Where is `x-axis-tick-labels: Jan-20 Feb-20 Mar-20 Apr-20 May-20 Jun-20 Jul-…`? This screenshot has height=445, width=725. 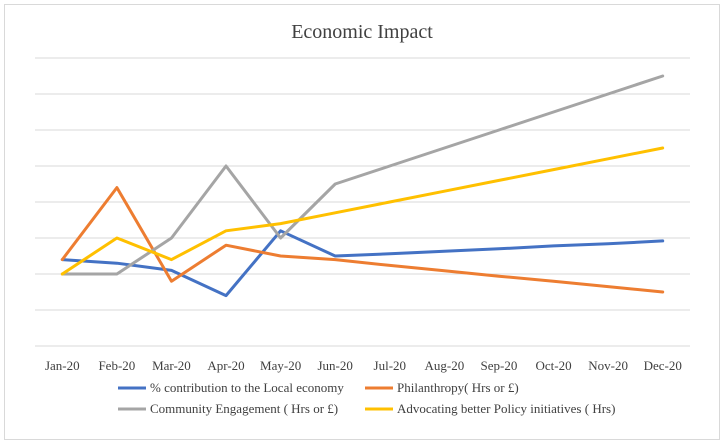 x-axis-tick-labels: Jan-20 Feb-20 Mar-20 Apr-20 May-20 Jun-20 Jul-… is located at coordinates (363, 365).